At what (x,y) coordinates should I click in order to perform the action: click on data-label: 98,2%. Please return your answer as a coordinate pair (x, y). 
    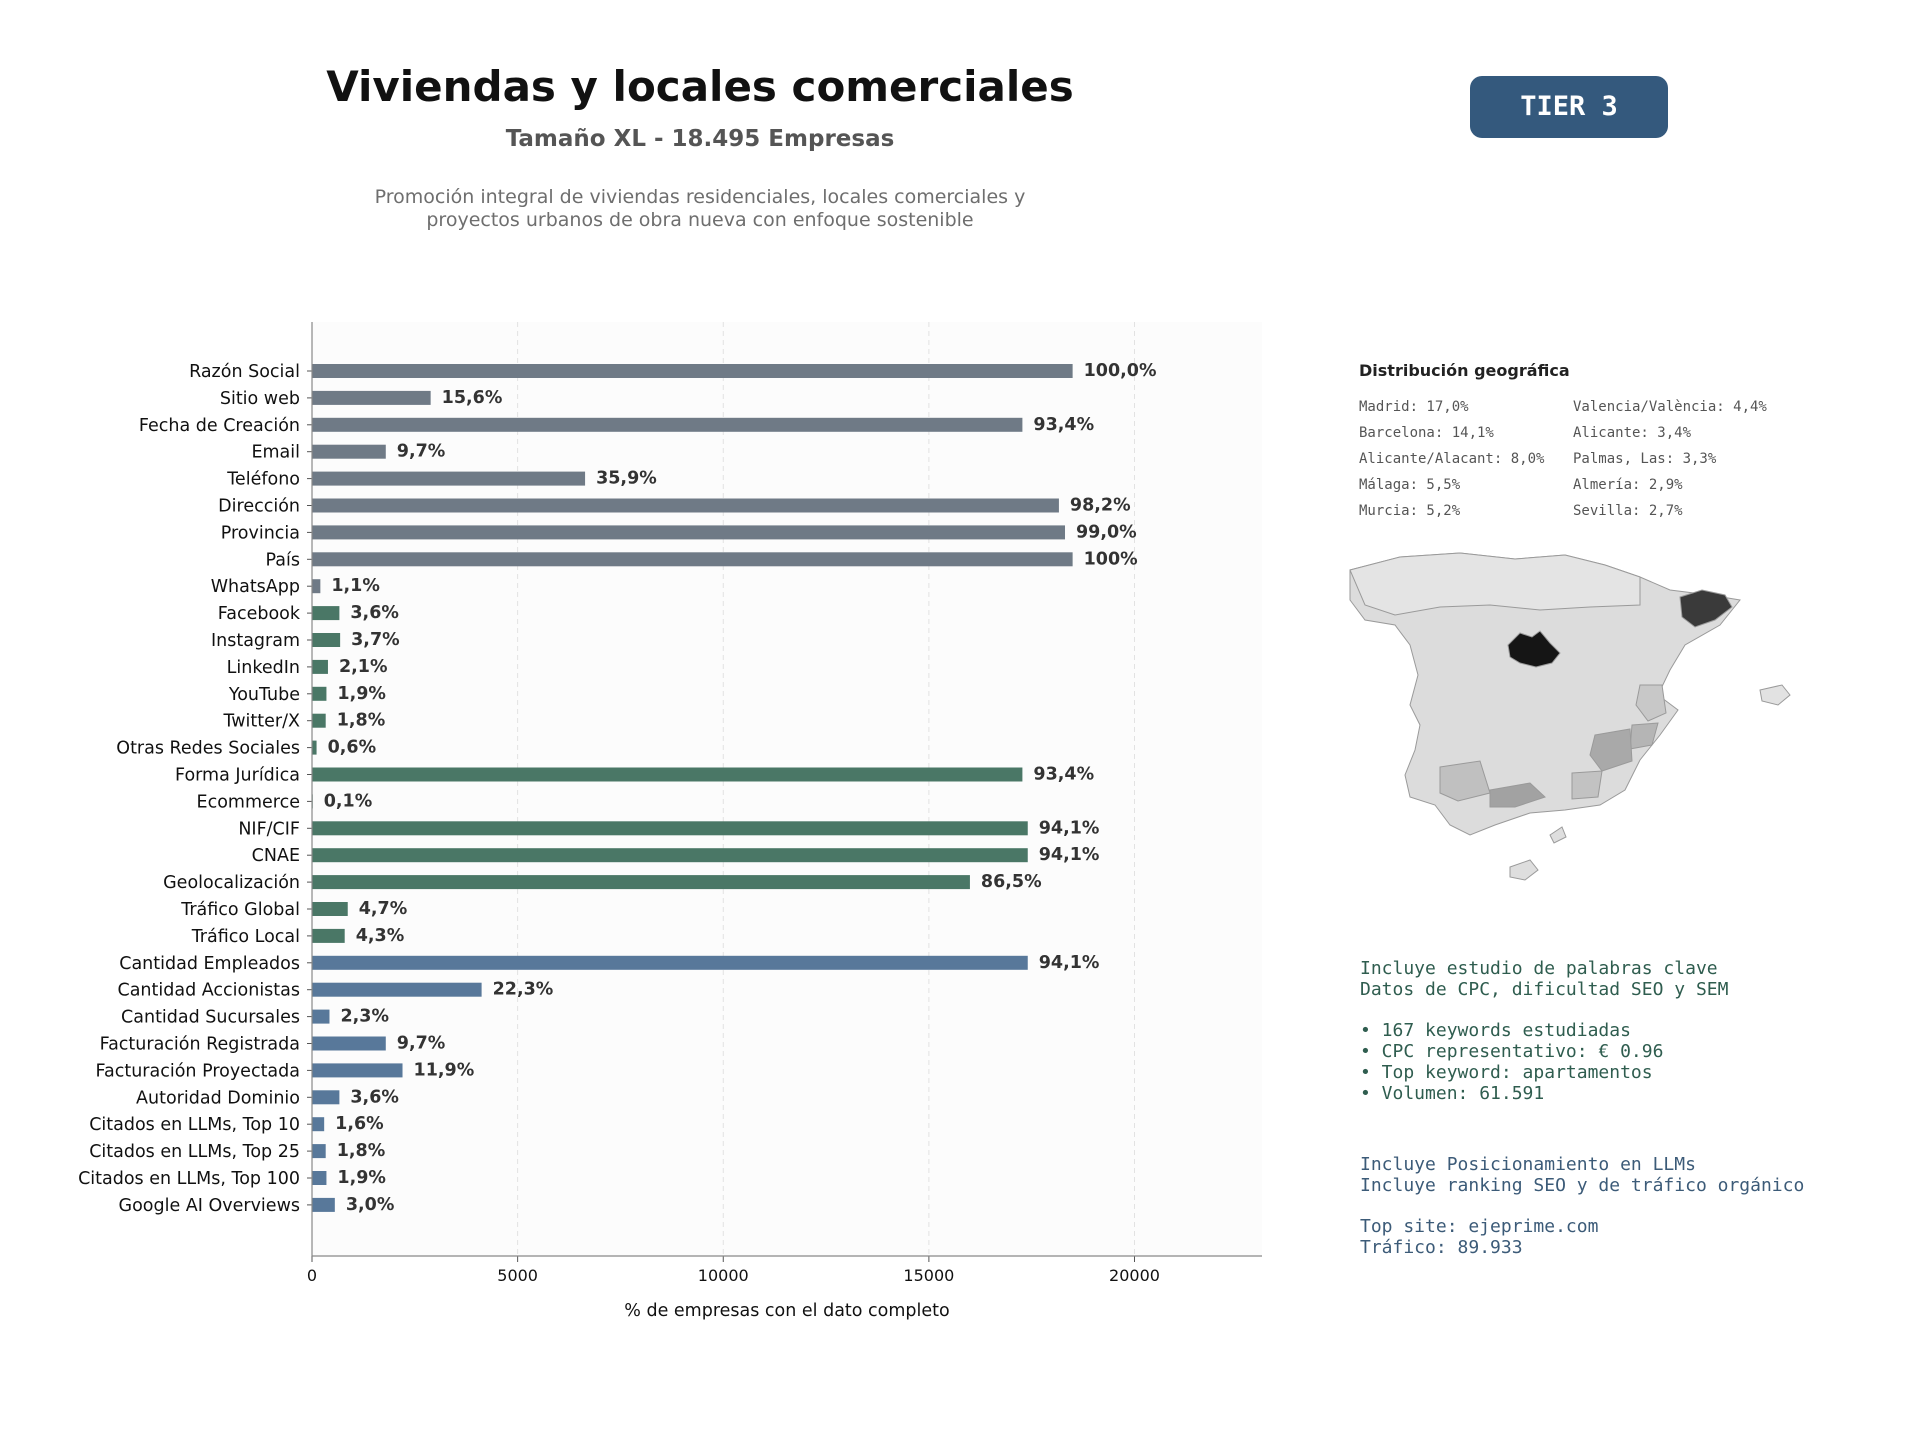
    Looking at the image, I should click on (1100, 506).